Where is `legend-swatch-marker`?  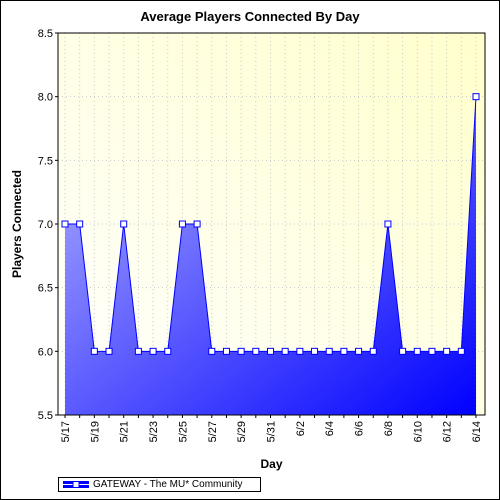
legend-swatch-marker is located at coordinates (76, 484).